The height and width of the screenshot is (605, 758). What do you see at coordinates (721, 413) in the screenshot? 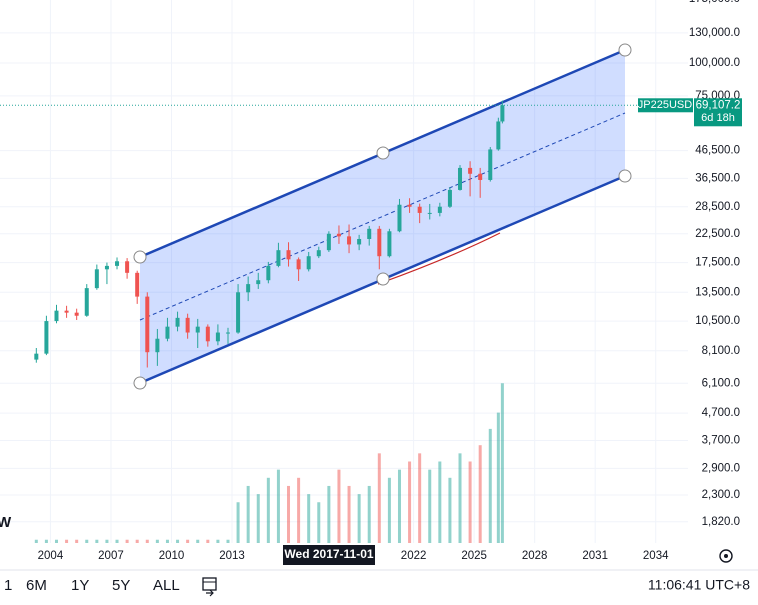
I see `y-tick-label: 4,700.0` at bounding box center [721, 413].